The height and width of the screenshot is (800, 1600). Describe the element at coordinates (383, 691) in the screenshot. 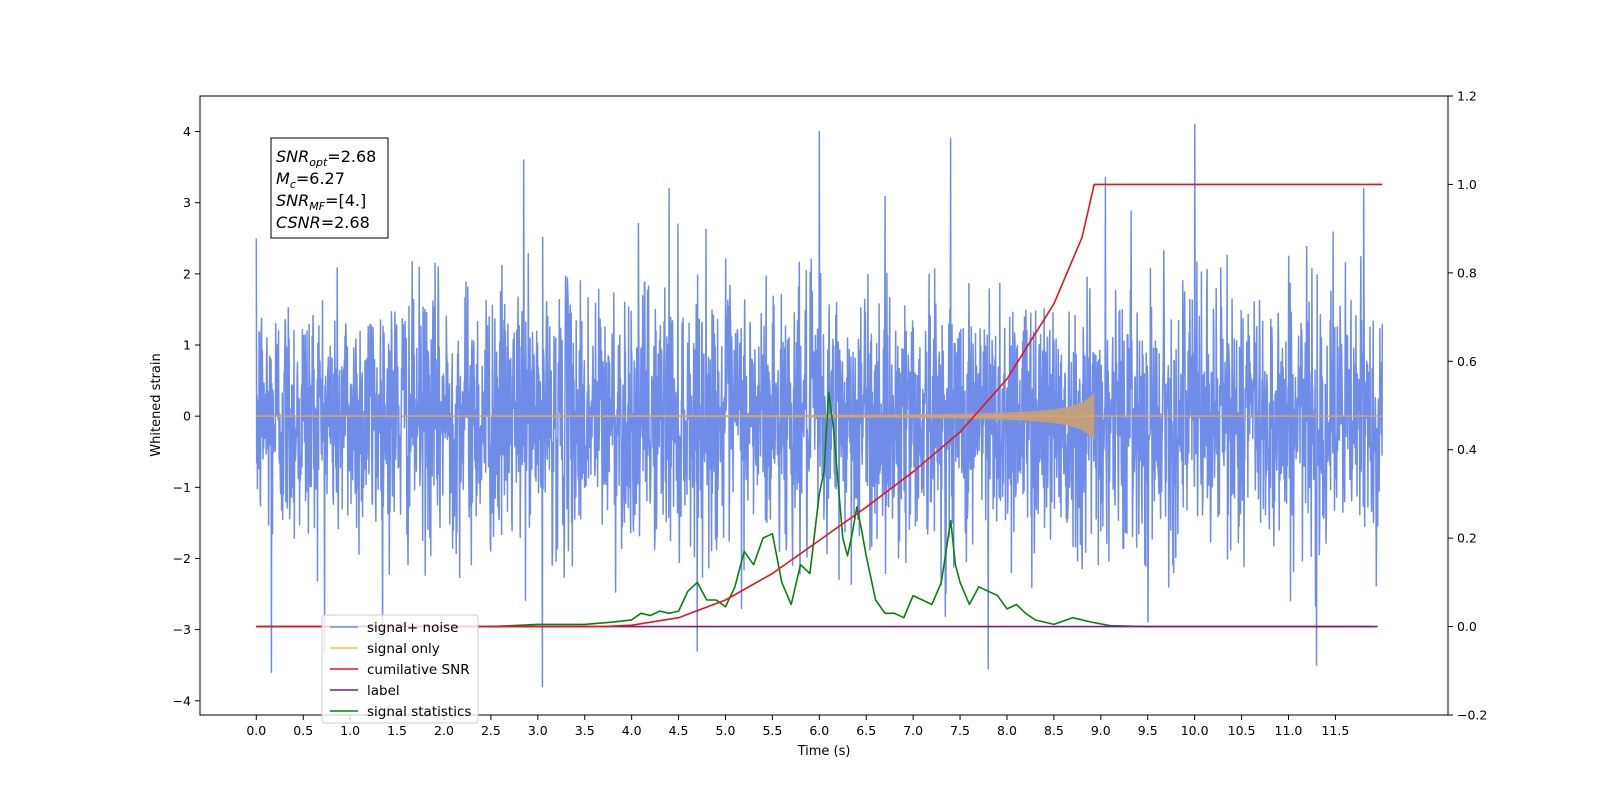

I see `legend-entry: label` at that location.